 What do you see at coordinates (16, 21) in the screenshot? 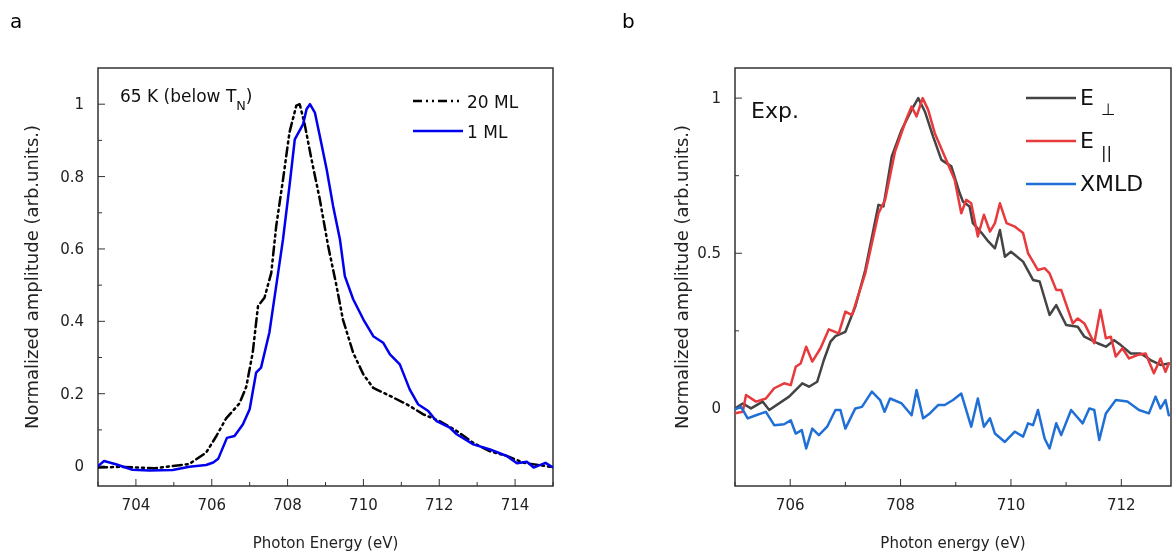
I see `chart-title: a` at bounding box center [16, 21].